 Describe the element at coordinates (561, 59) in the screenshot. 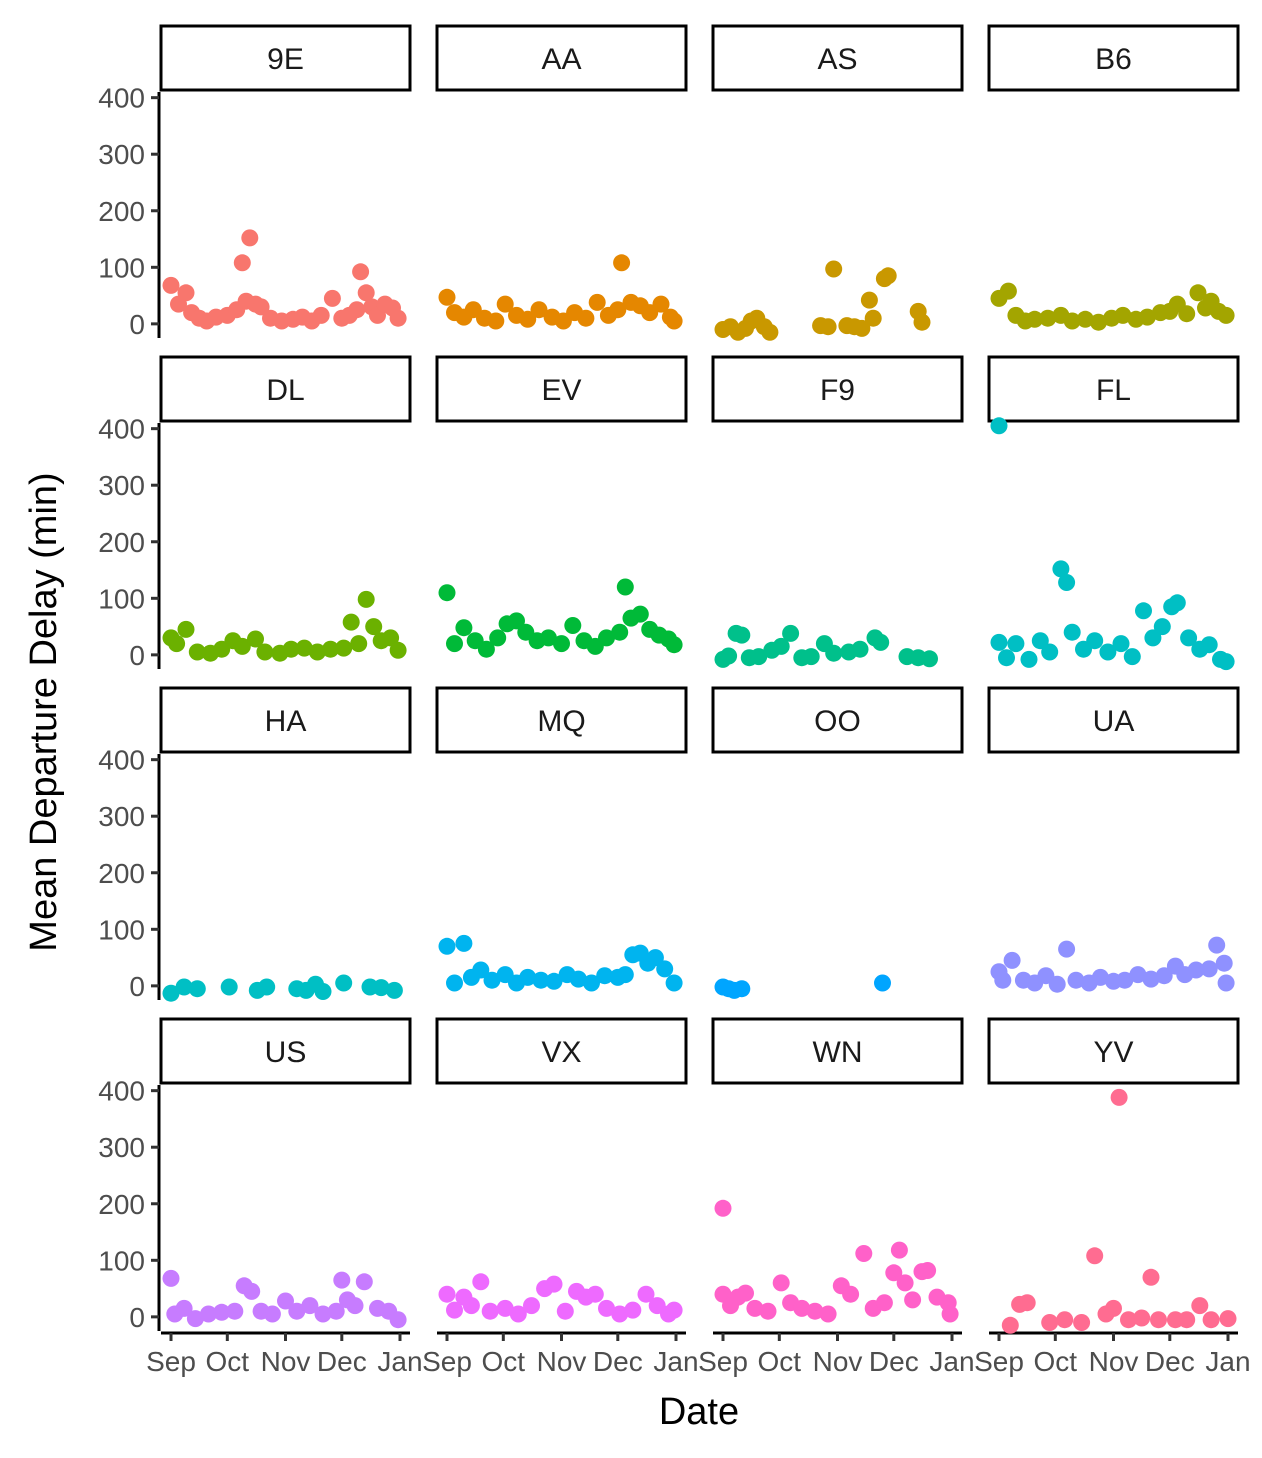

I see `strip-label: AA` at that location.